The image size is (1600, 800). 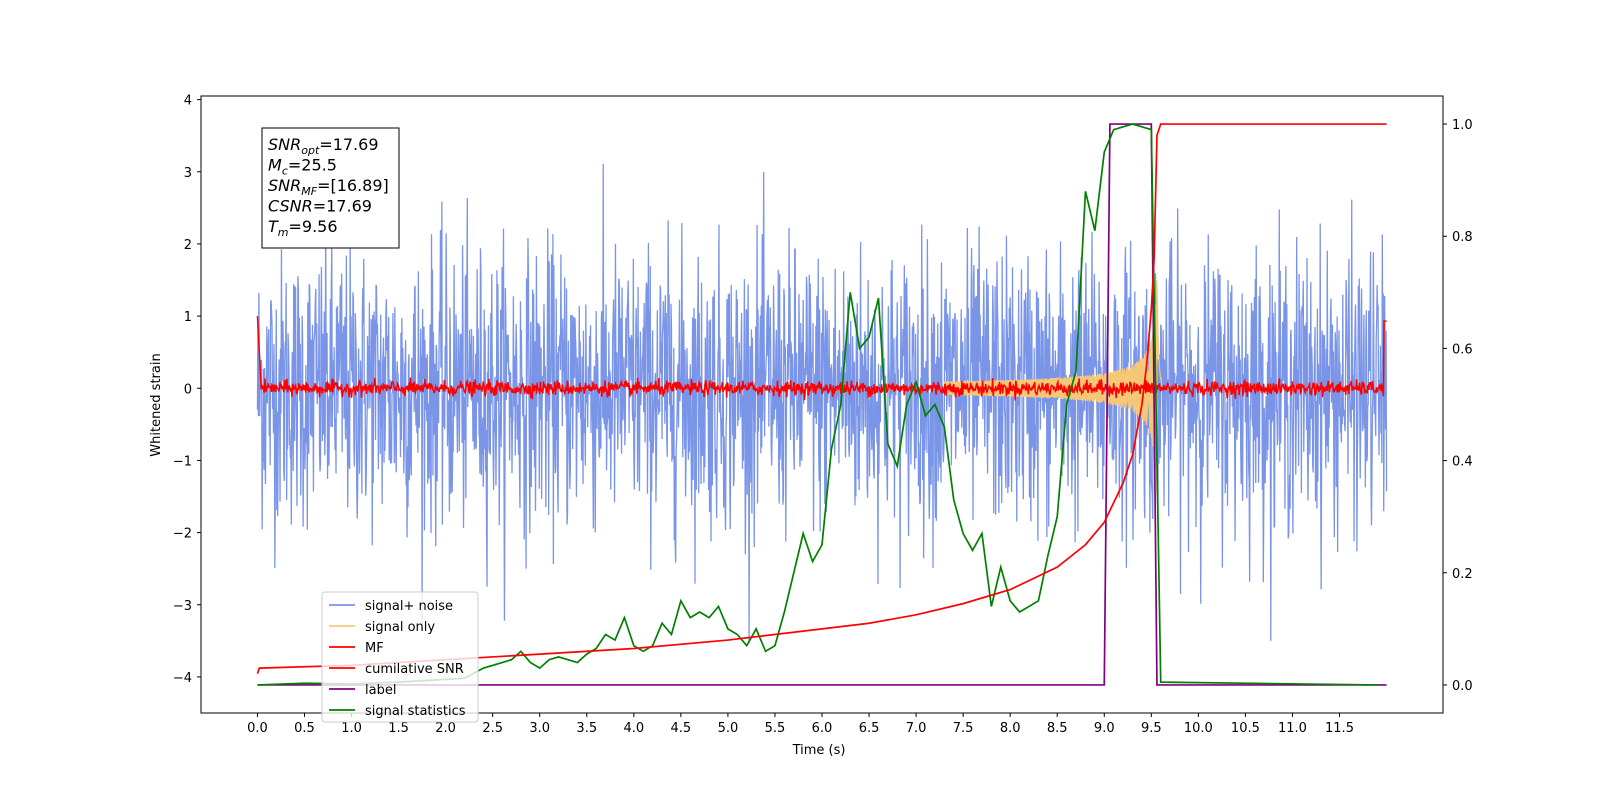 What do you see at coordinates (681, 728) in the screenshot?
I see `x-tick-label: 4.5` at bounding box center [681, 728].